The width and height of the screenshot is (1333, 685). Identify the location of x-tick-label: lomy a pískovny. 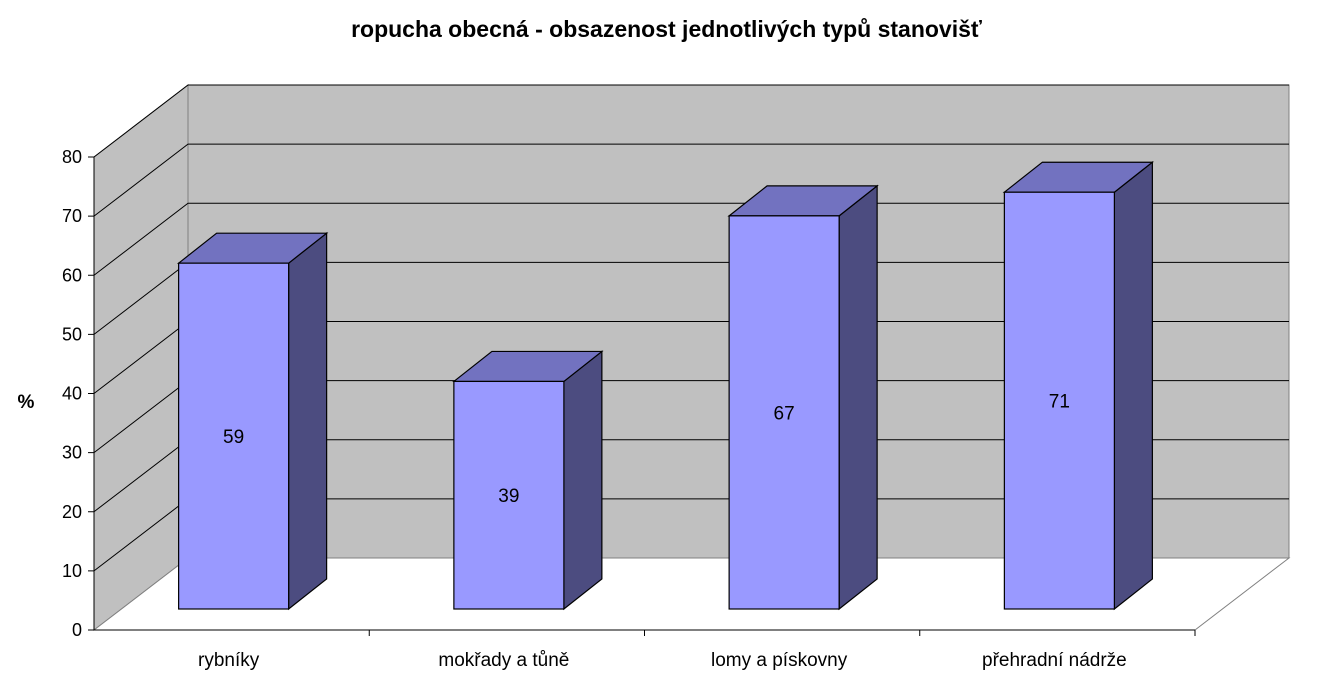
(779, 660).